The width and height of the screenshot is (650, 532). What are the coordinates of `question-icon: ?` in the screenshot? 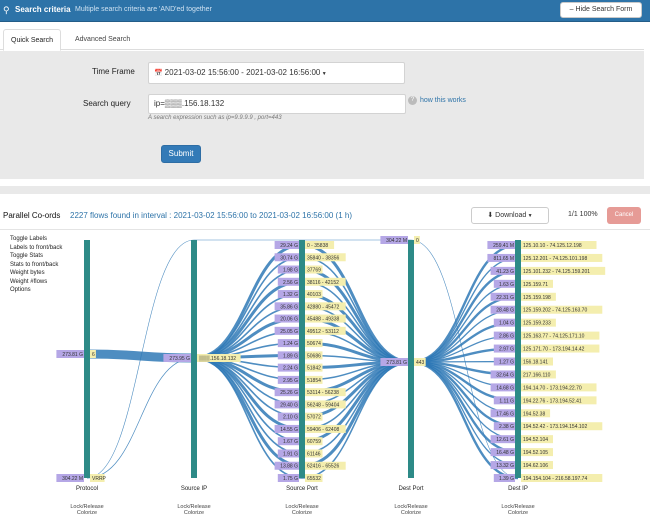 It's located at (412, 100).